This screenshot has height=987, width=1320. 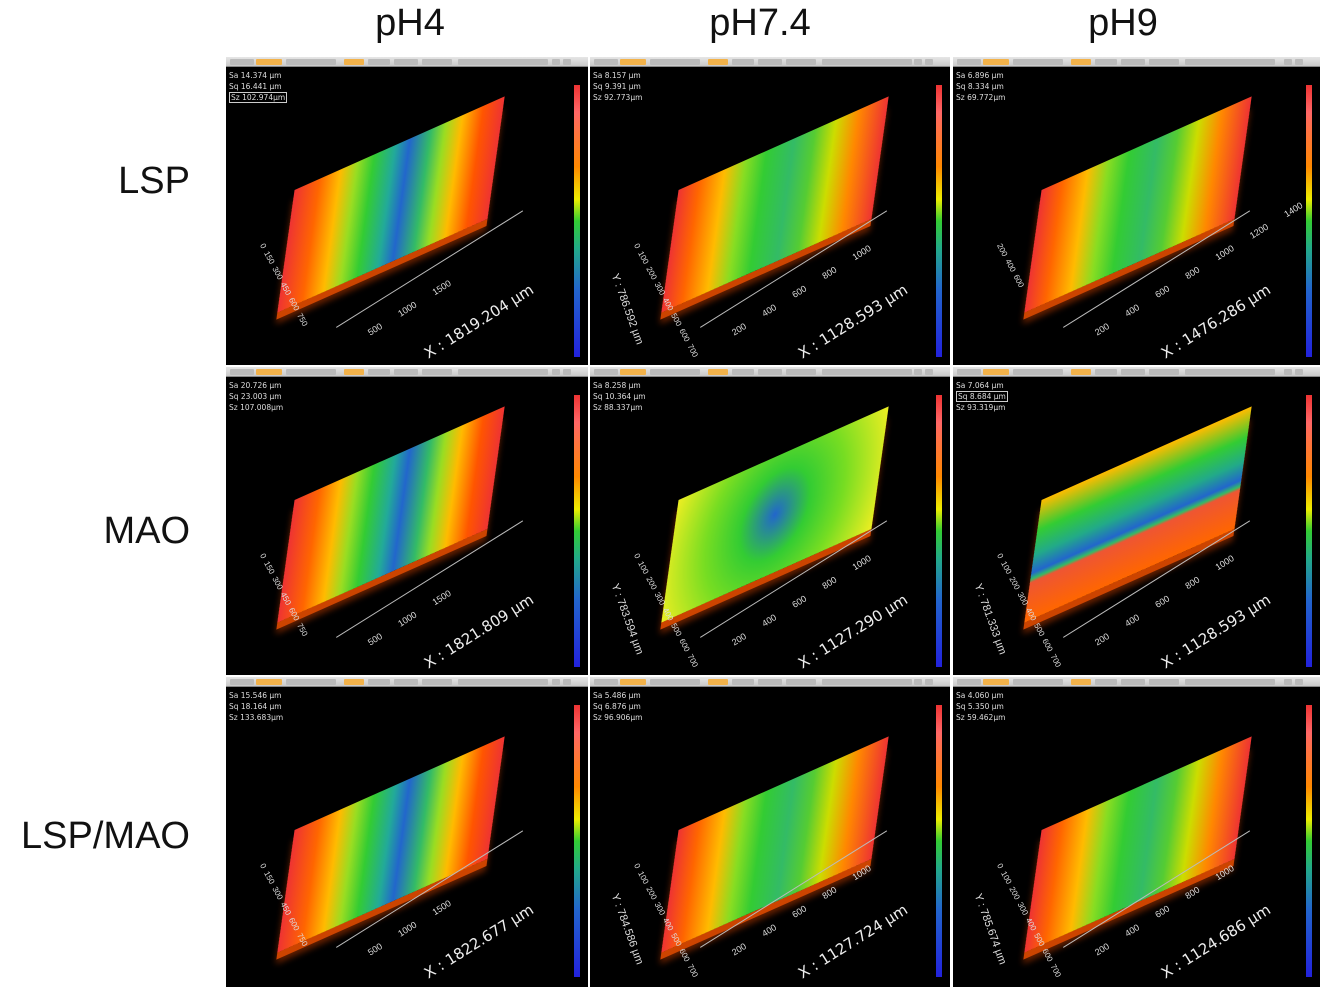 What do you see at coordinates (982, 396) in the screenshot?
I see `stat-sq: Sq 8.684 µm` at bounding box center [982, 396].